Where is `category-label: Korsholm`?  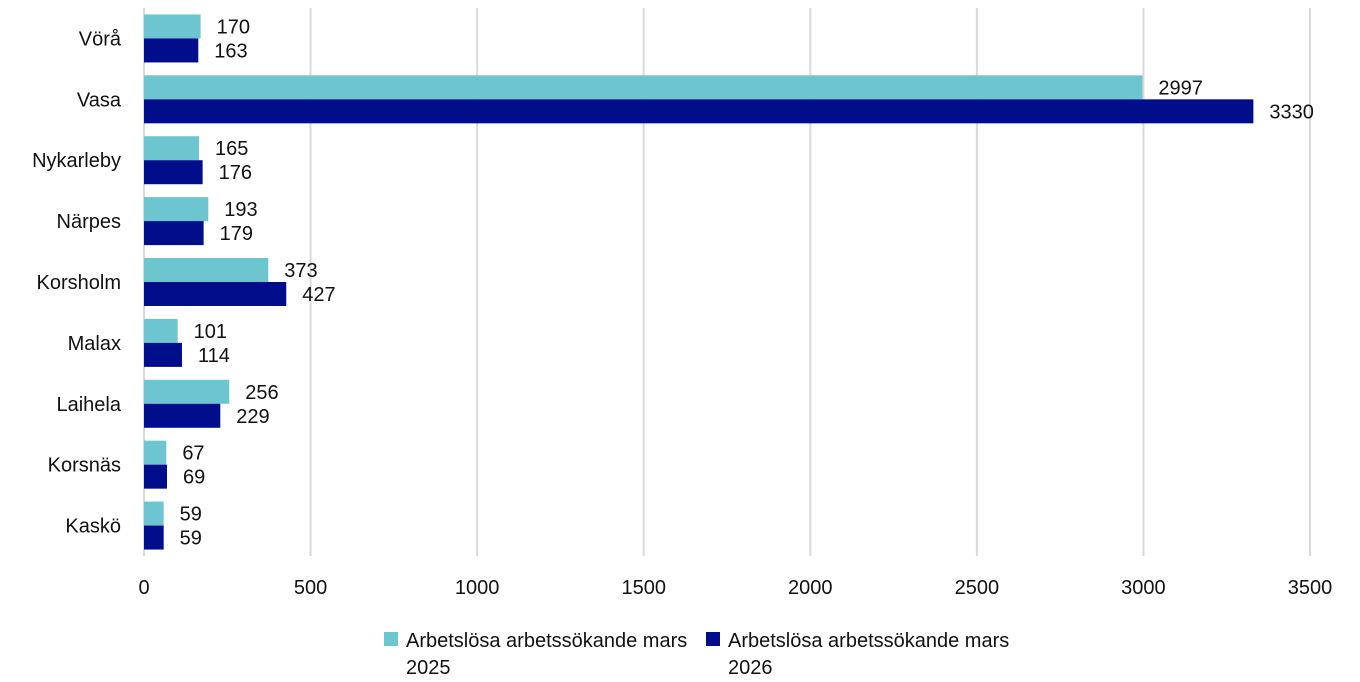
category-label: Korsholm is located at coordinates (79, 283).